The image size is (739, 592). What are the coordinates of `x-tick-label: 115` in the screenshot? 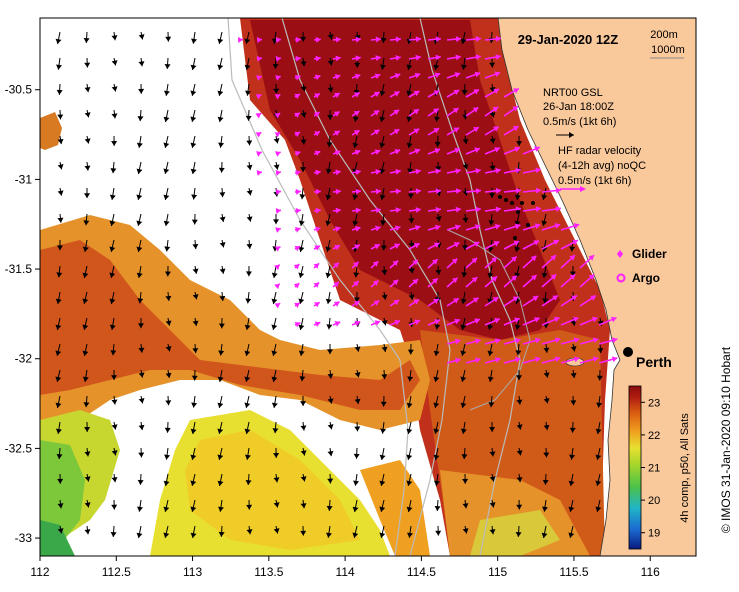 It's located at (497, 572).